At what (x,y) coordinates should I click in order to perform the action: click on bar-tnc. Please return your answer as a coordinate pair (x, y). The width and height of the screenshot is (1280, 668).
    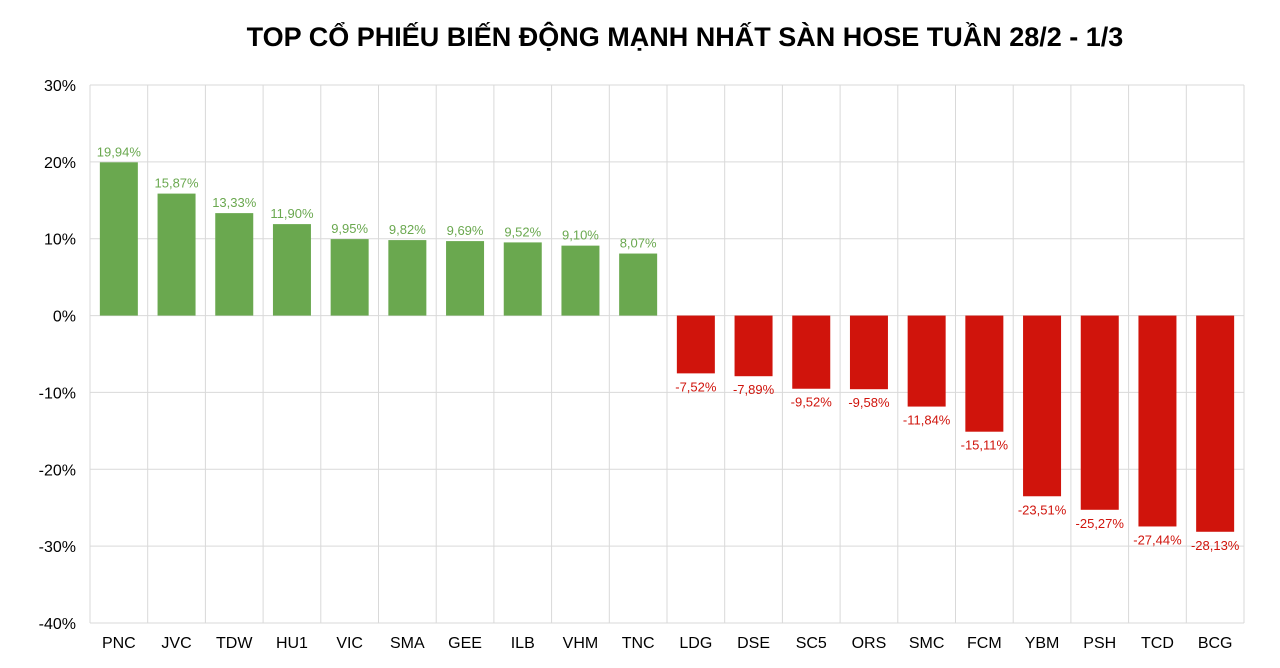
    Looking at the image, I should click on (638, 284).